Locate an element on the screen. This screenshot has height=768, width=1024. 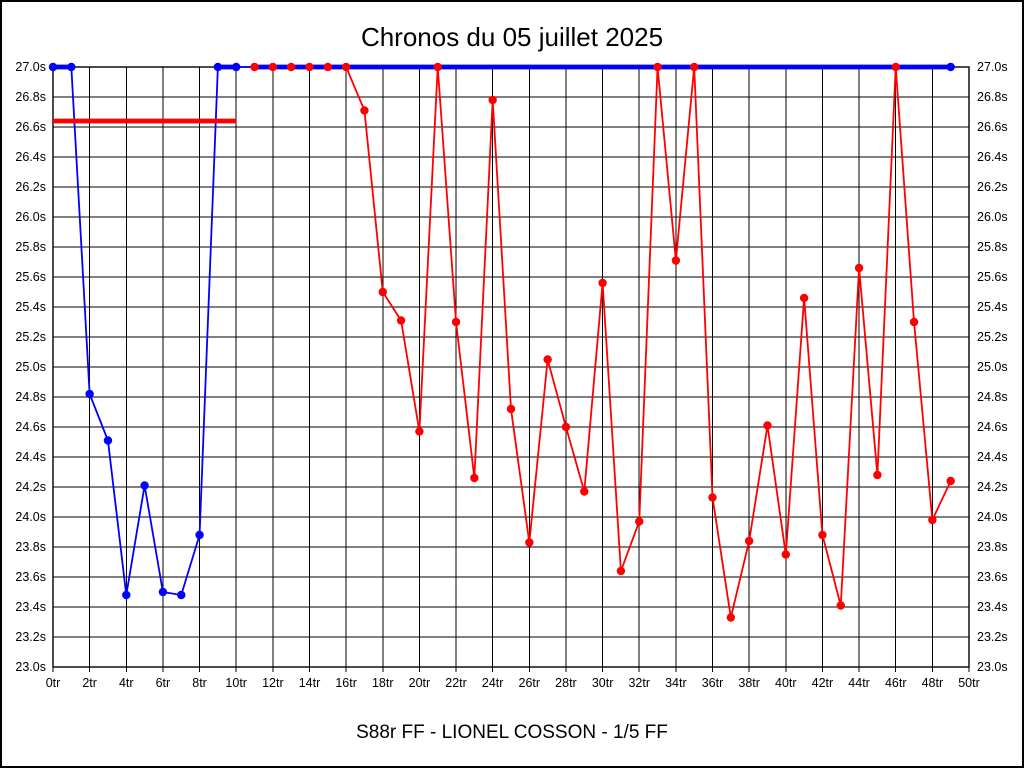
x-axis-tick-label: 12tr is located at coordinates (273, 683).